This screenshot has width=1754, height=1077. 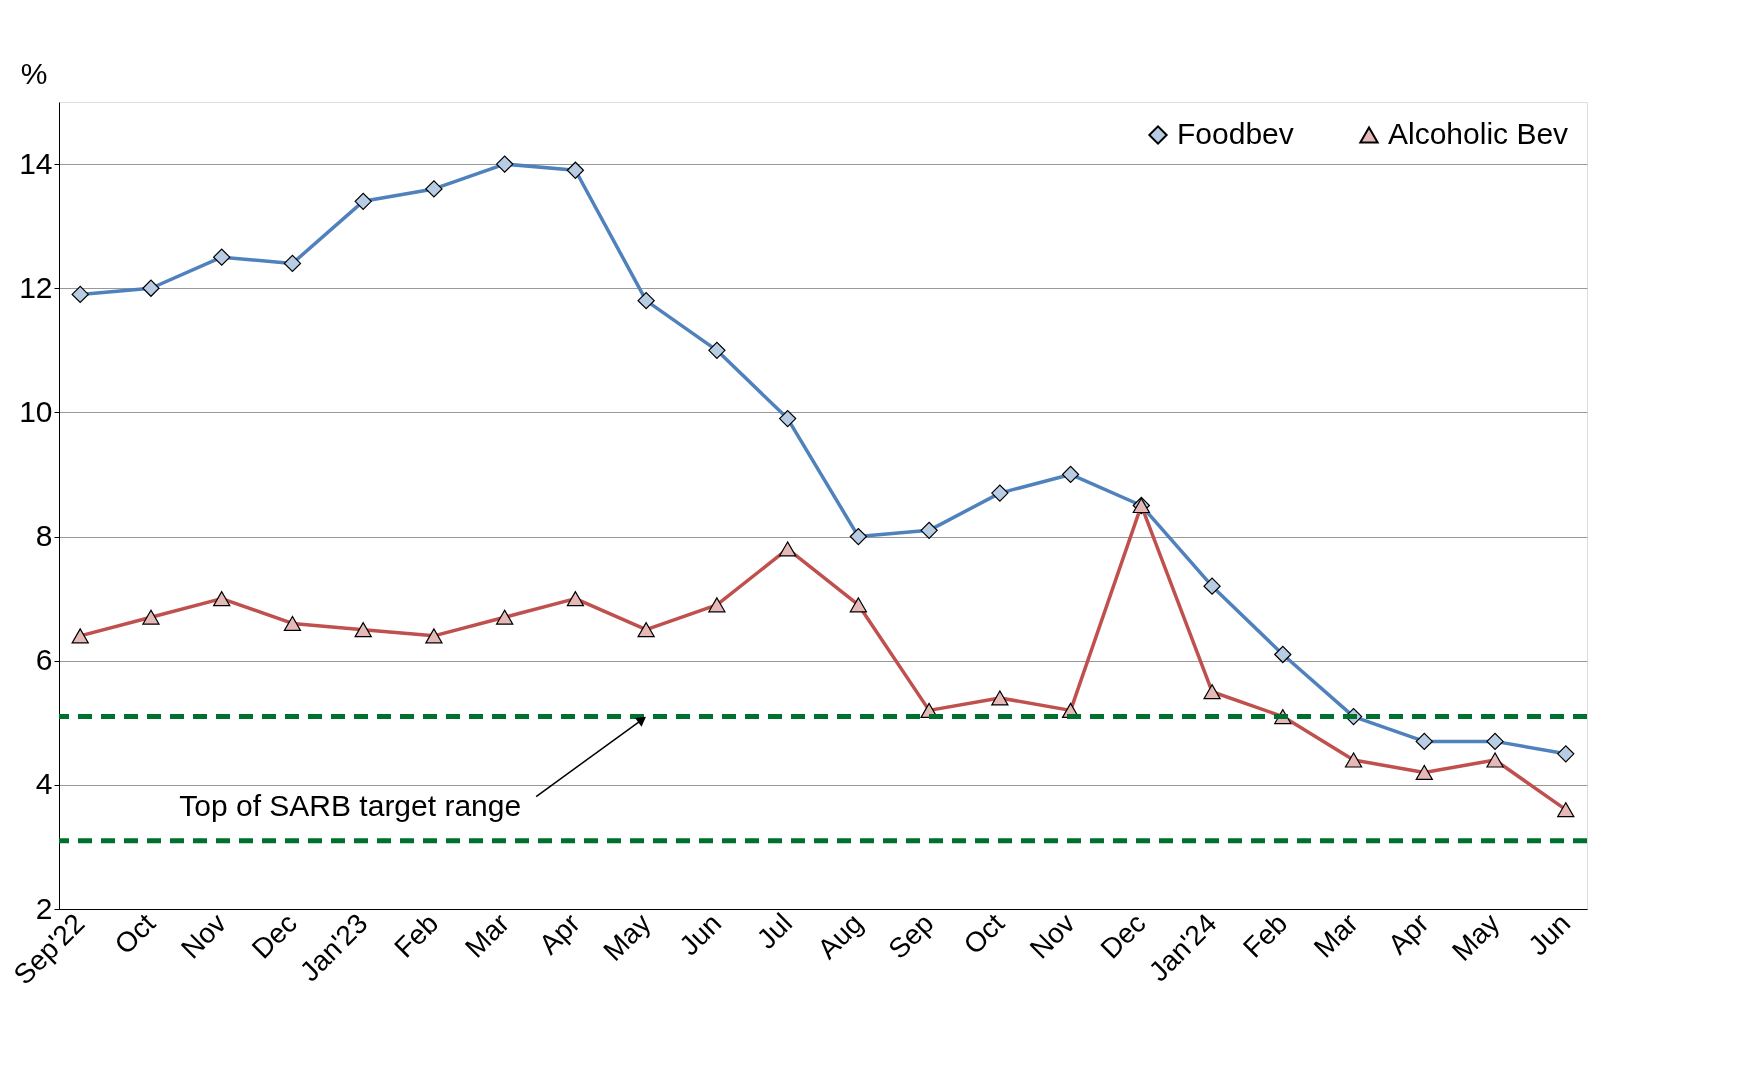 I want to click on y-tick-label: 4, so click(x=44, y=784).